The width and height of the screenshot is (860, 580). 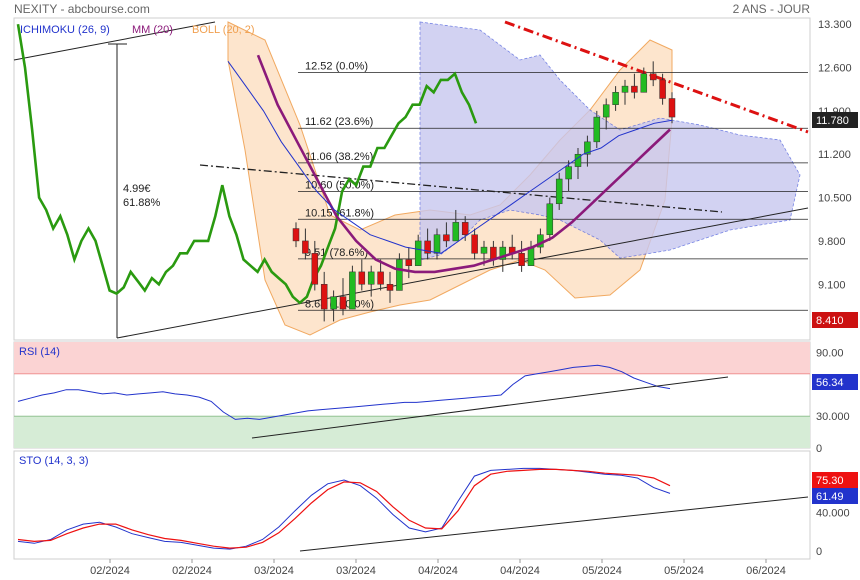 I want to click on annotation-amount: 4.99€, so click(x=137, y=189).